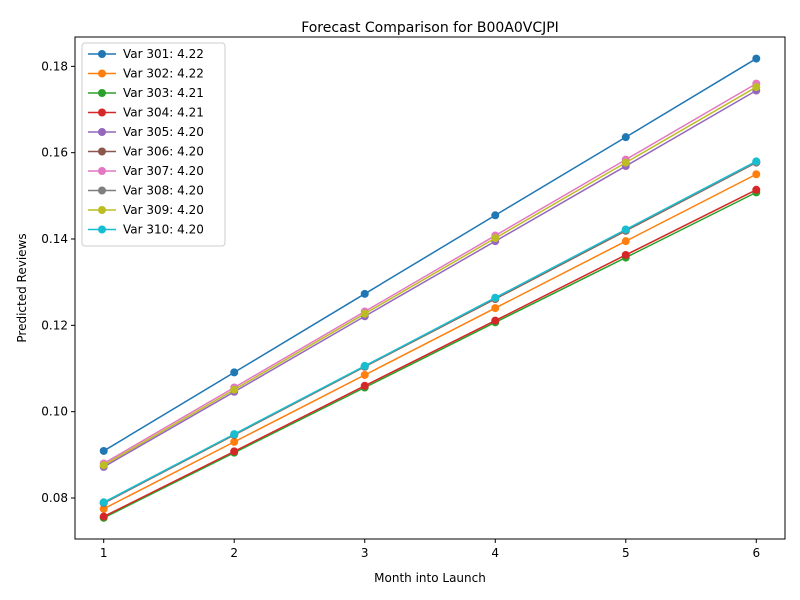 The height and width of the screenshot is (600, 800). I want to click on legend-item: Var 304: 4.21, so click(146, 113).